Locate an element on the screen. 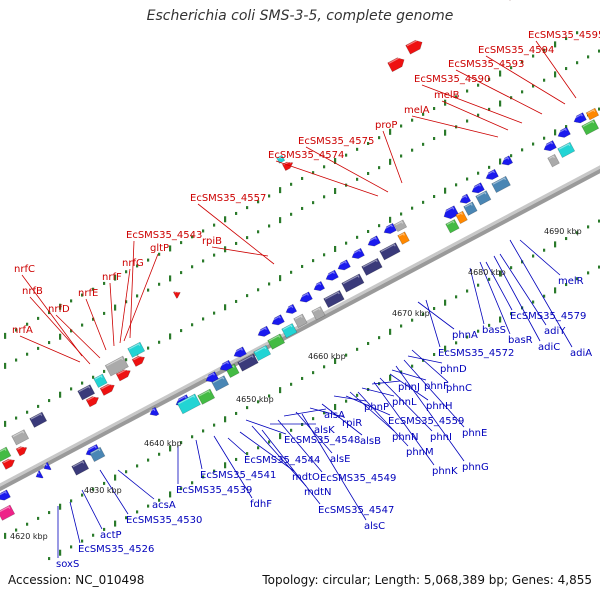 The width and height of the screenshot is (600, 600). gene-label-reverse: rpiR is located at coordinates (352, 423).